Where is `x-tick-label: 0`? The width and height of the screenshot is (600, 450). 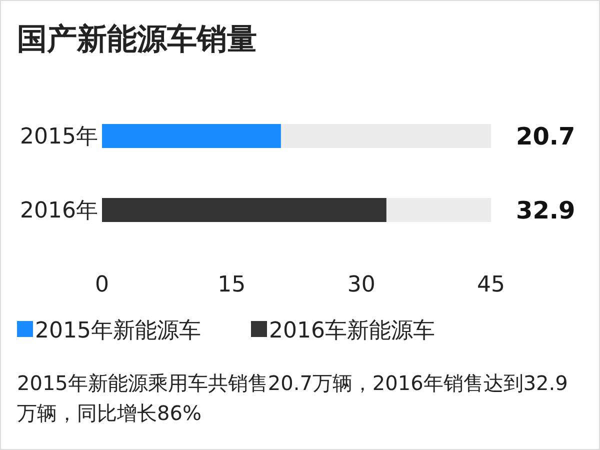 x-tick-label: 0 is located at coordinates (102, 285).